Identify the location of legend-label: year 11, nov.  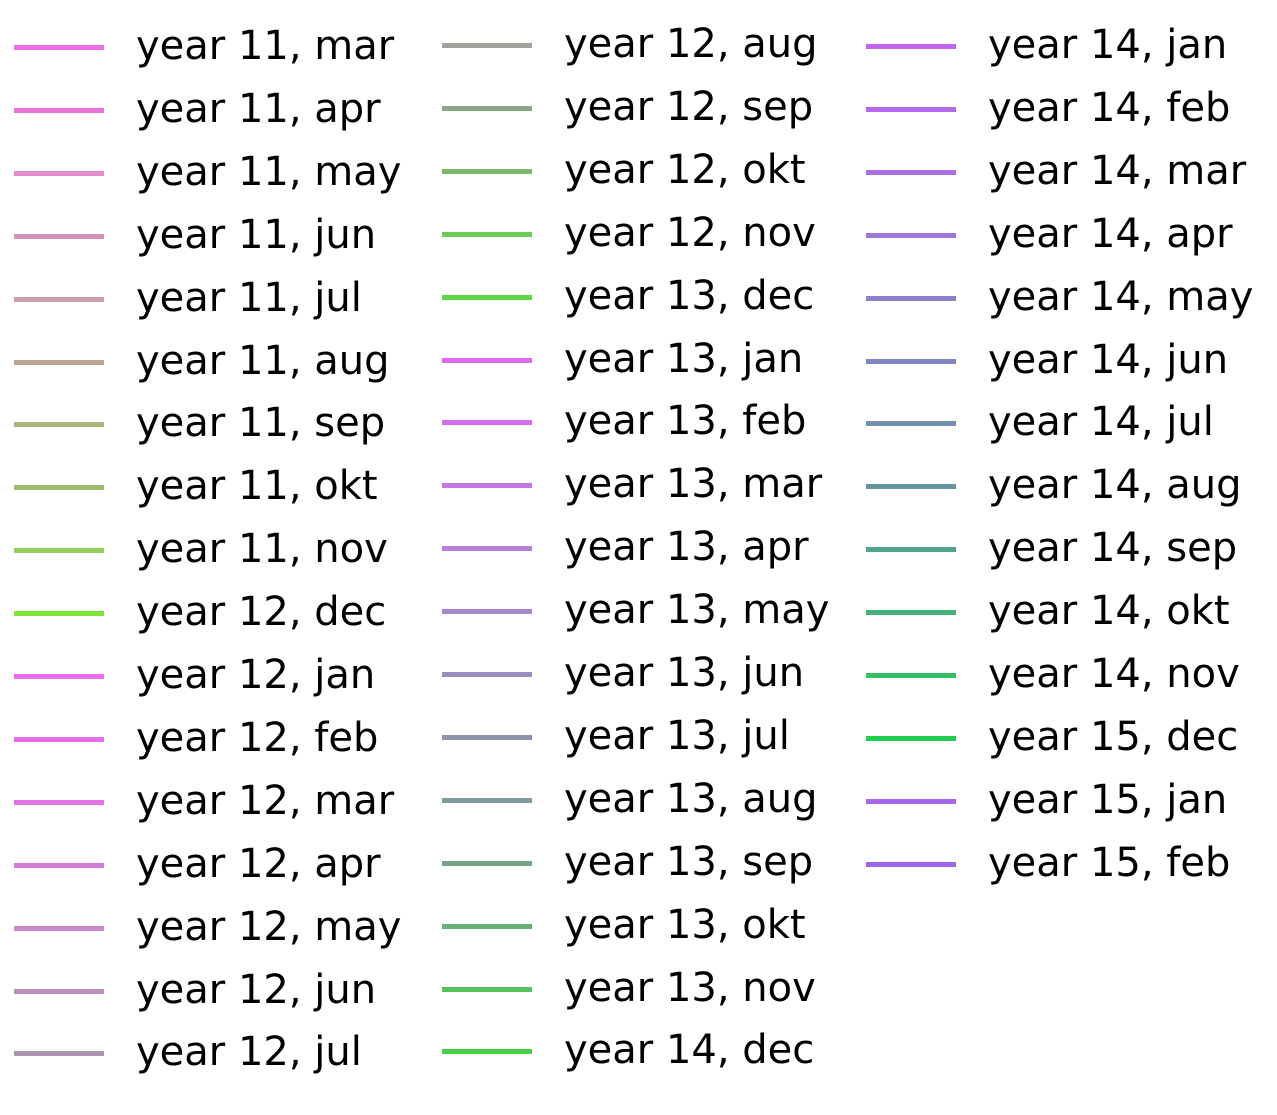
(262, 549).